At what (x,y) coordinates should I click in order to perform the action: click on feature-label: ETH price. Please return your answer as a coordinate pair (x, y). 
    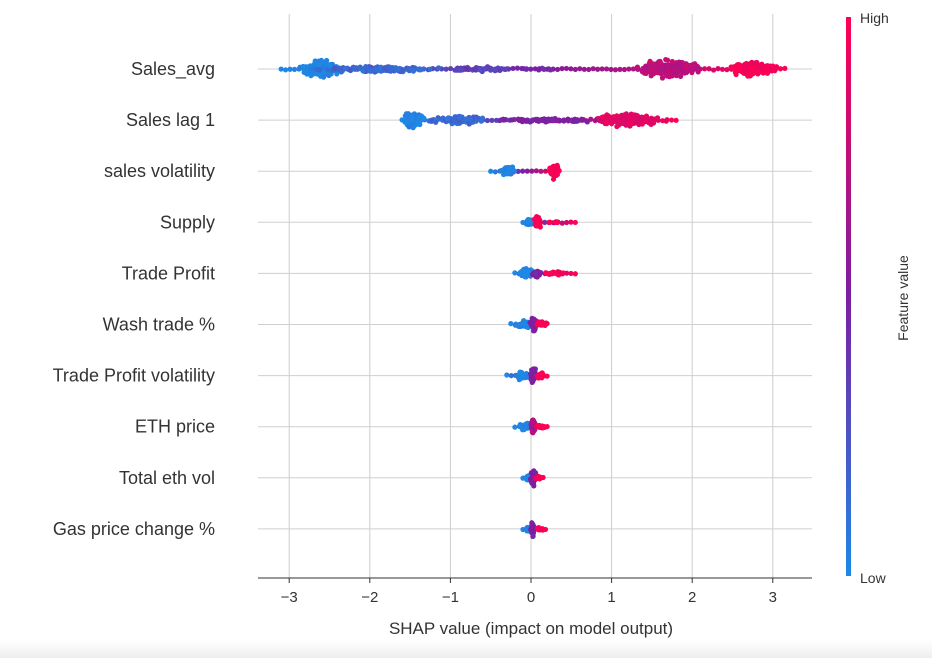
    Looking at the image, I should click on (175, 427).